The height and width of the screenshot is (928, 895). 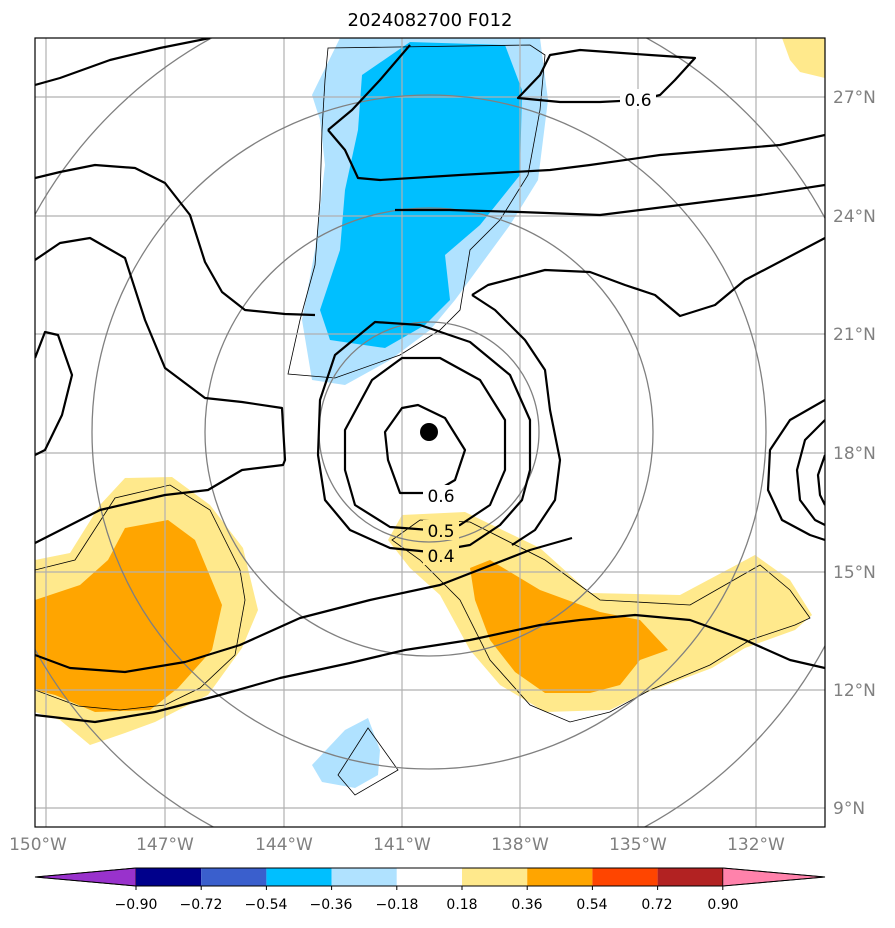 What do you see at coordinates (161, 390) in the screenshot?
I see `contour-mid-band` at bounding box center [161, 390].